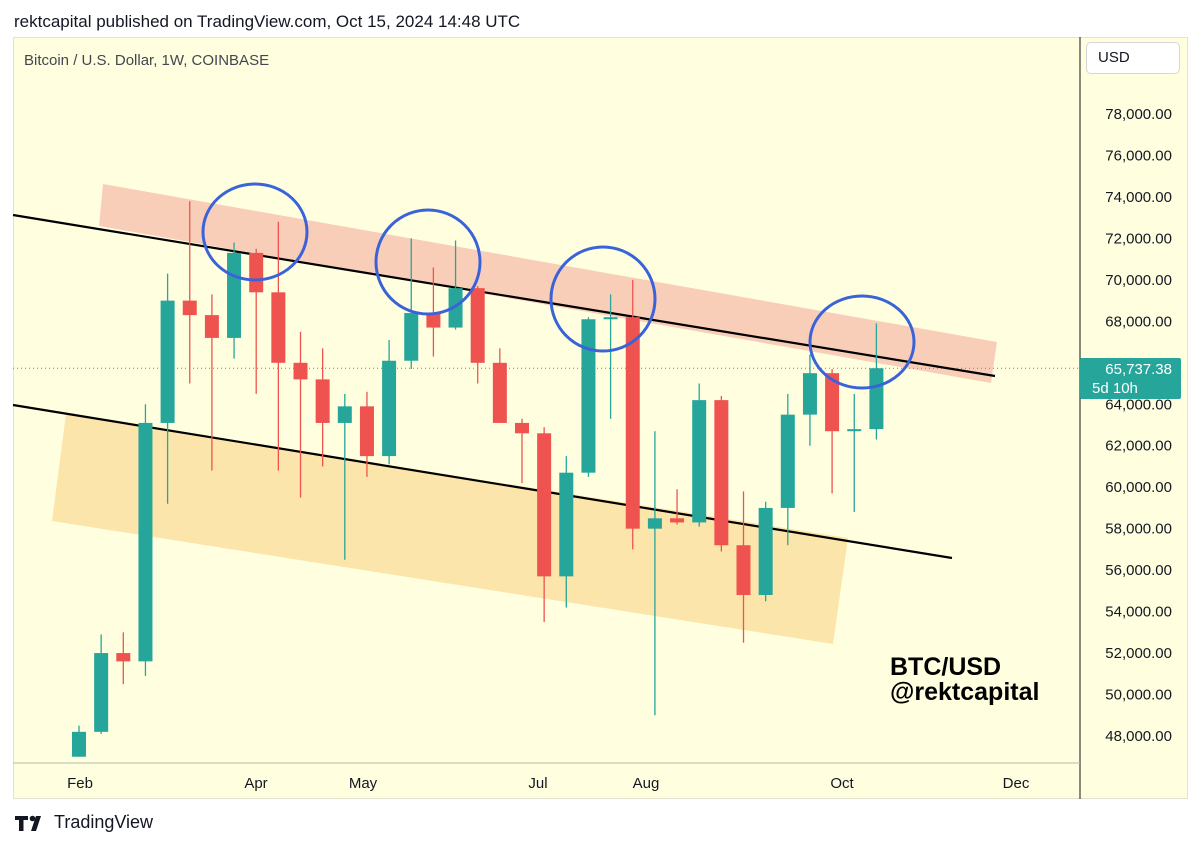 The height and width of the screenshot is (847, 1200). I want to click on bar-countdown: 5d 10h, so click(1115, 388).